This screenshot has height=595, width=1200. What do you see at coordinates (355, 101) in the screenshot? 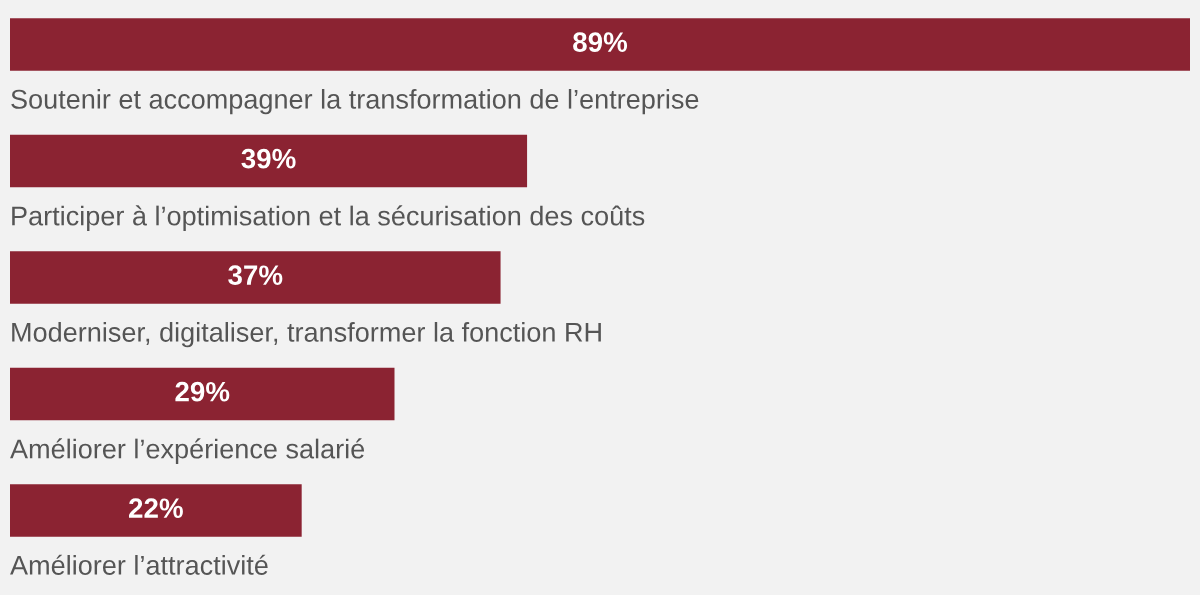
I see `y-tick-label: Soutenir et accompagner la transformation de l’entreprise` at bounding box center [355, 101].